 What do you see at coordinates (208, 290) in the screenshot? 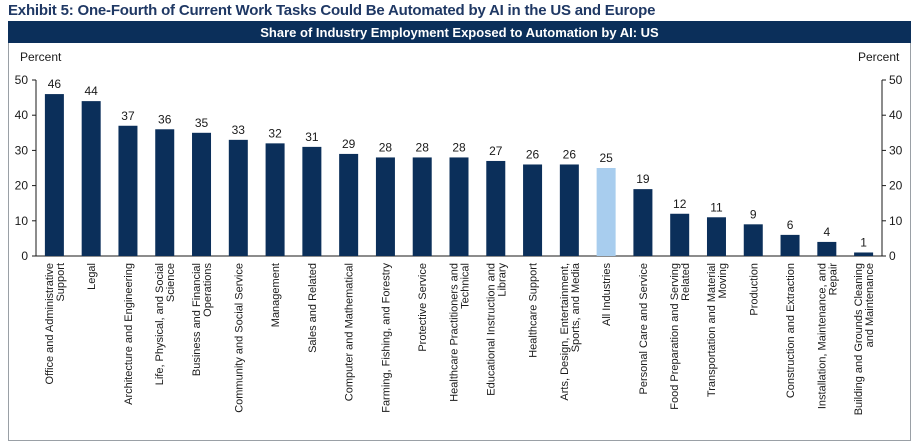
I see `category-label: Operations` at bounding box center [208, 290].